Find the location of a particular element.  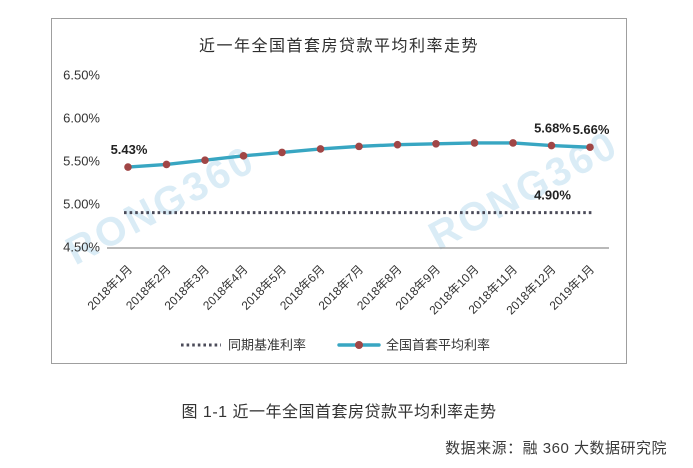

value-annotation: 5.66% is located at coordinates (591, 129).